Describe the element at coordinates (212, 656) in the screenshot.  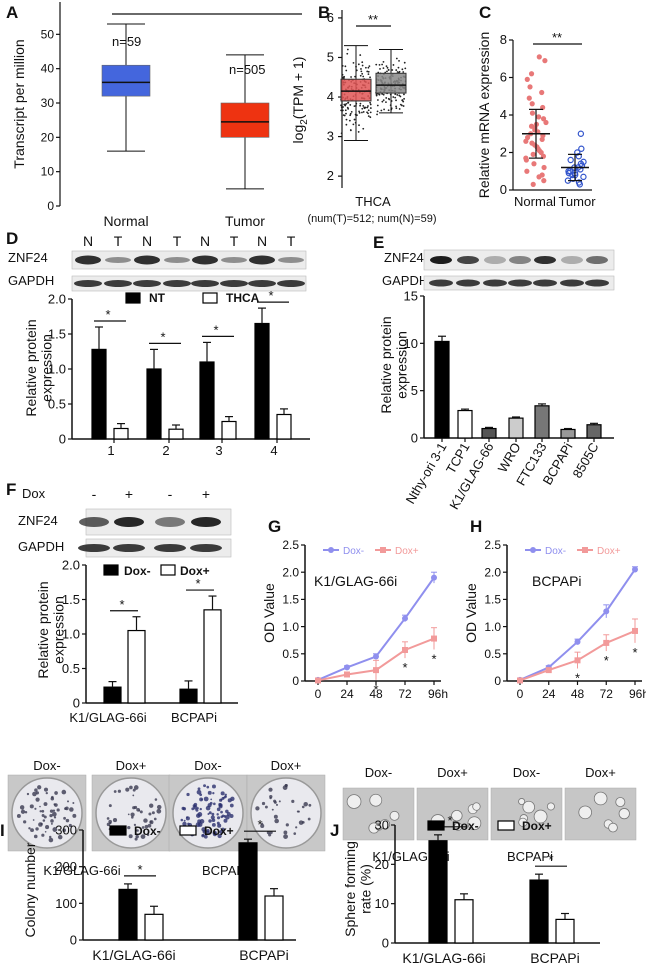
I see `f-bar-dox-plus` at that location.